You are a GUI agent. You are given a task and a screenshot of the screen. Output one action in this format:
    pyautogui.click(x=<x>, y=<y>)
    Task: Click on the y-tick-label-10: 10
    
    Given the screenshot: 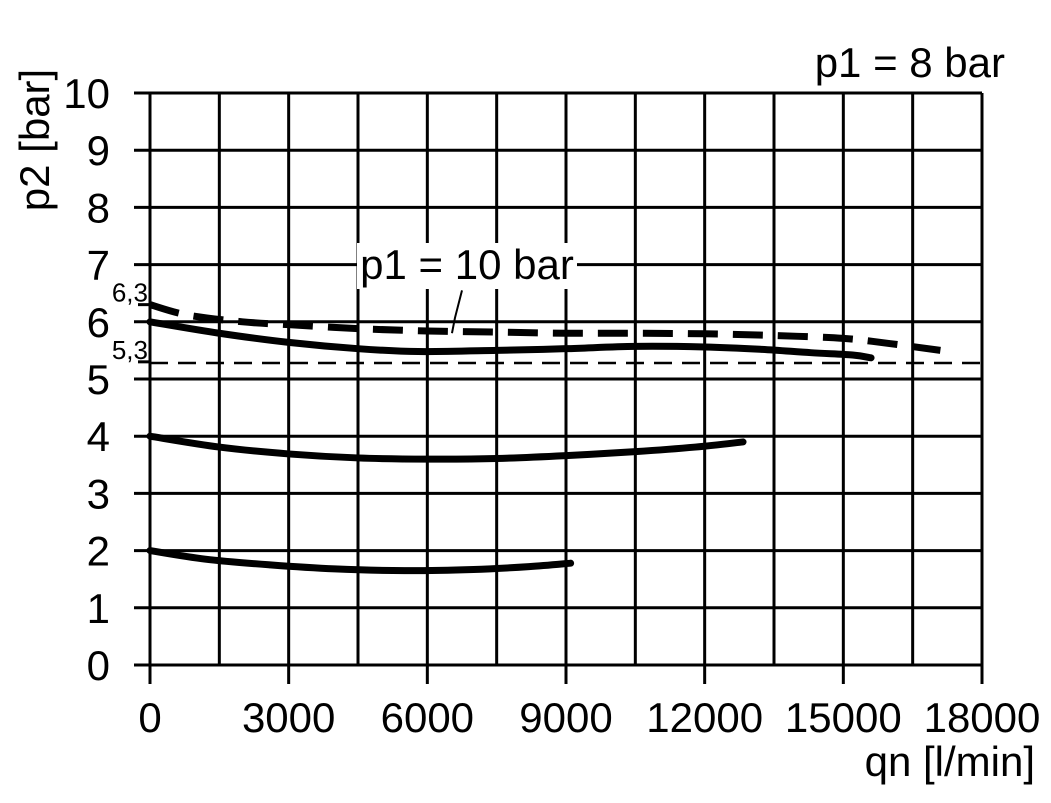 What is the action you would take?
    pyautogui.click(x=86, y=93)
    